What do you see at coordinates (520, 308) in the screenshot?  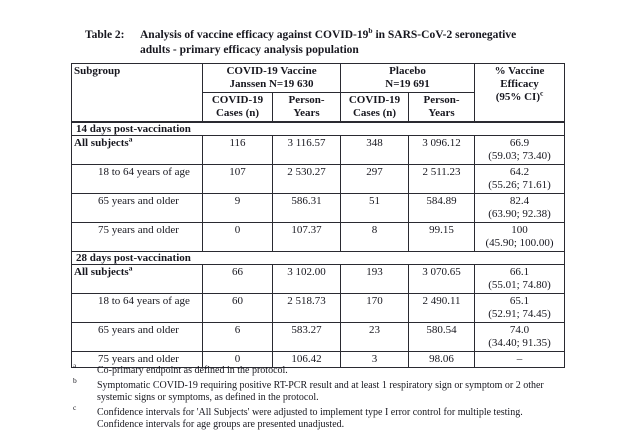 I see `efficacy-cell: 65.1 (52.91; 74.45)` at bounding box center [520, 308].